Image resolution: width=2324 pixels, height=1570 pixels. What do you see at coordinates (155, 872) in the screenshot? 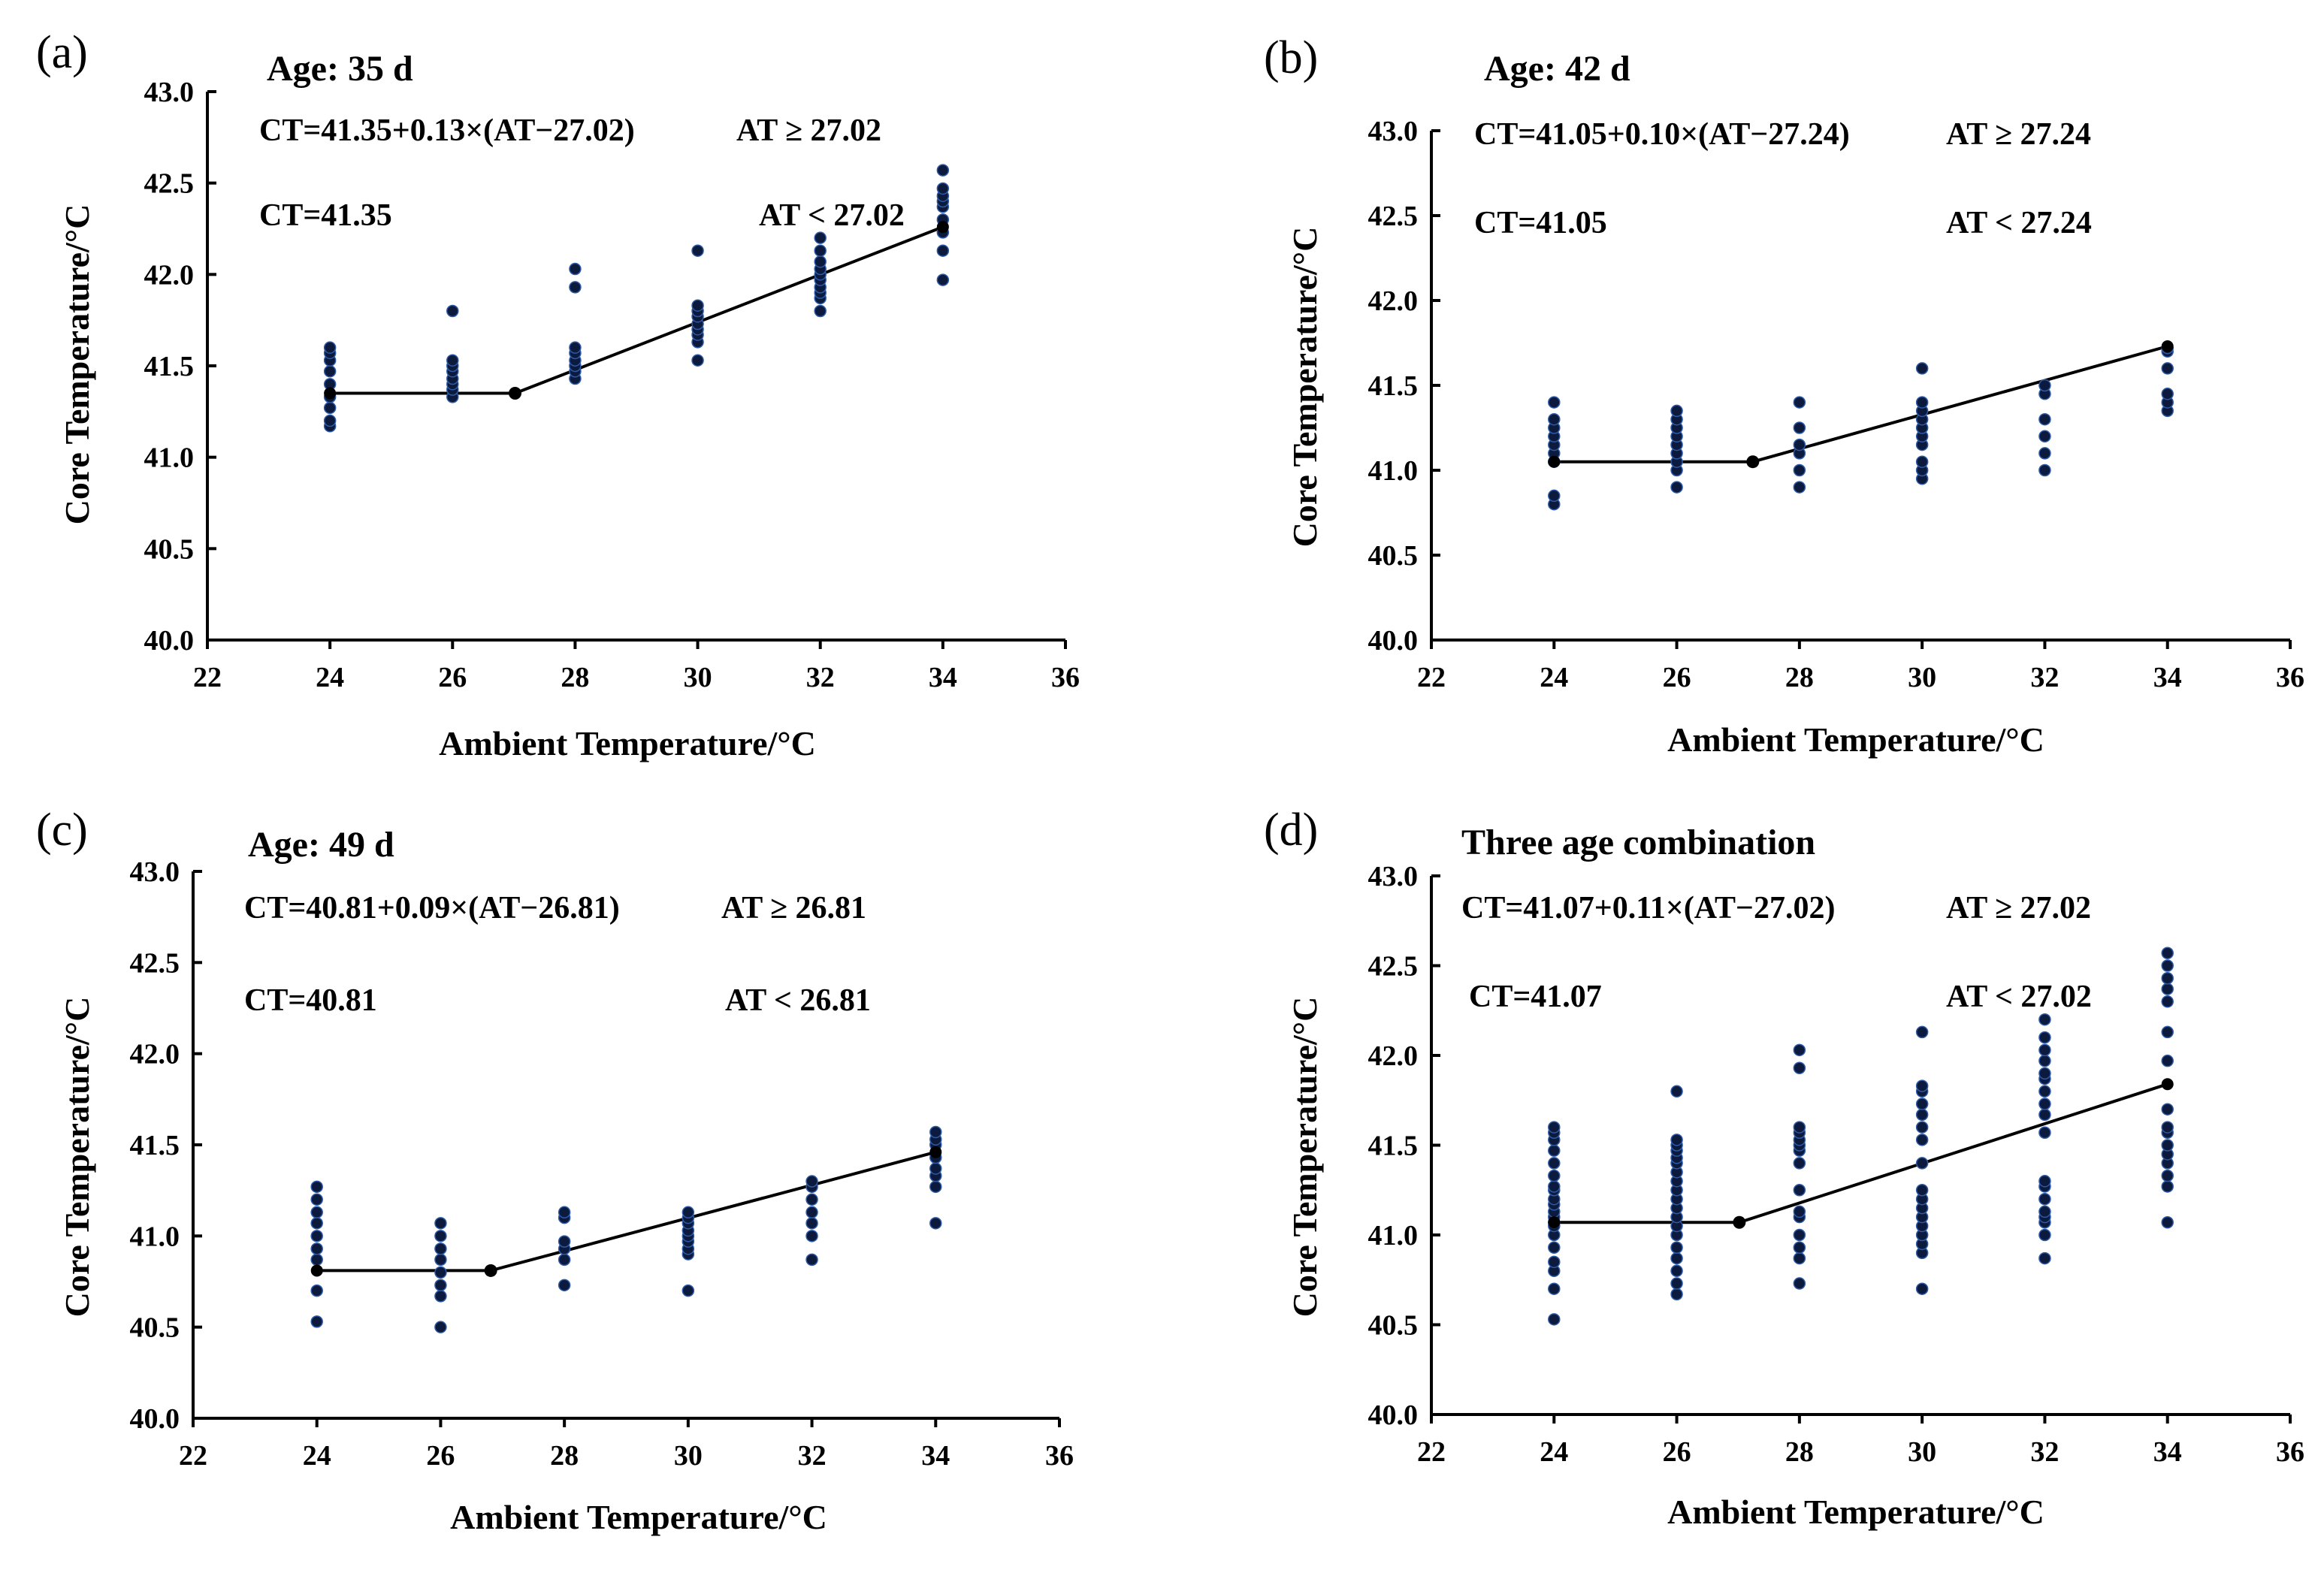
I see `y-tick-label: 43.0` at bounding box center [155, 872].